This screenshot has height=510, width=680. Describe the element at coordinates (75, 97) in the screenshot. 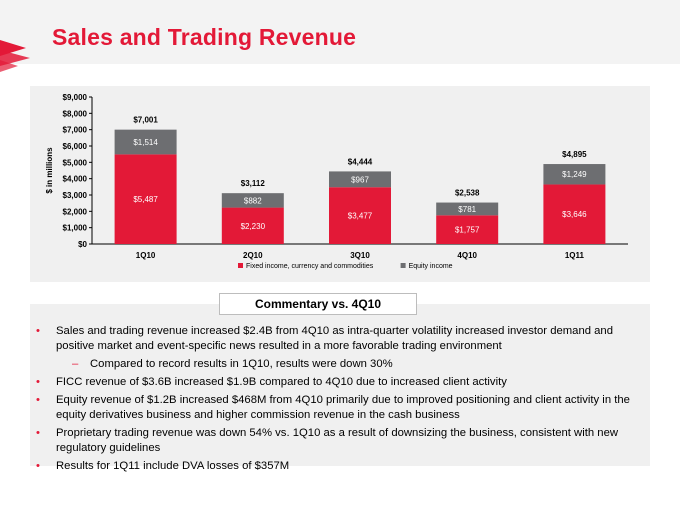

I see `y-tick-label: $9,000` at that location.